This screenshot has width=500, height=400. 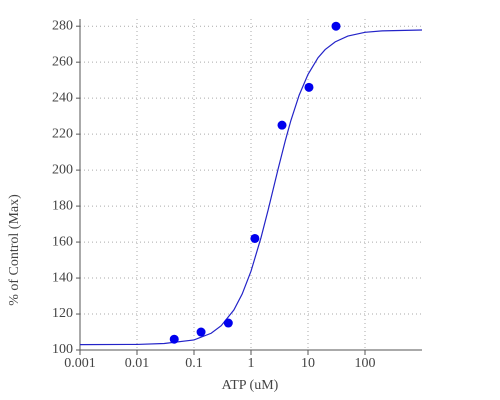 I want to click on y-tick-label: 200, so click(x=62, y=169).